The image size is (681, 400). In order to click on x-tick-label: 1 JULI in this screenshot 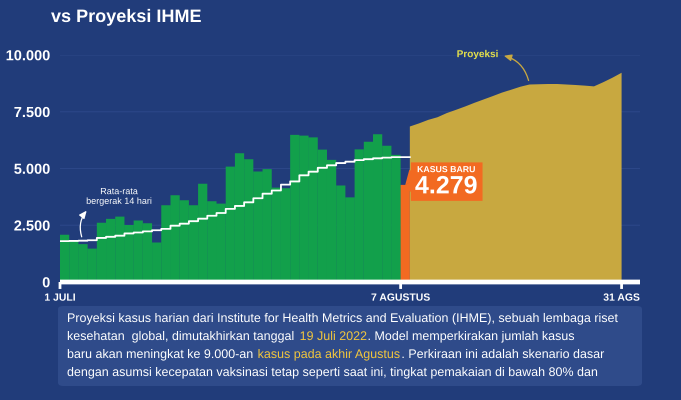, I will do `click(60, 297)`.